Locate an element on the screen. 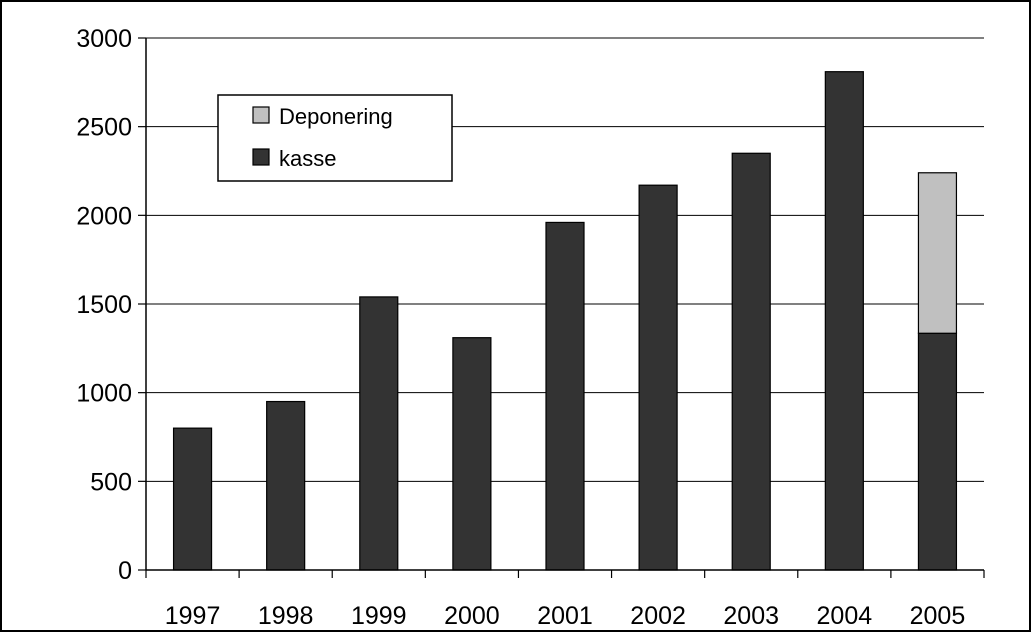 Image resolution: width=1031 pixels, height=634 pixels. y-tick-label: 500 is located at coordinates (111, 482).